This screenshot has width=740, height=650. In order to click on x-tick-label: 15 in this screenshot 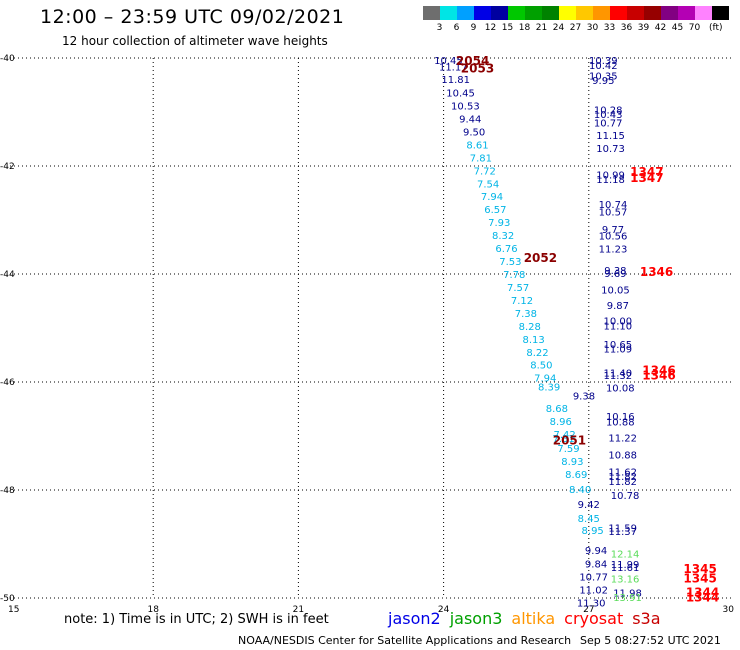, I will do `click(13, 610)`.